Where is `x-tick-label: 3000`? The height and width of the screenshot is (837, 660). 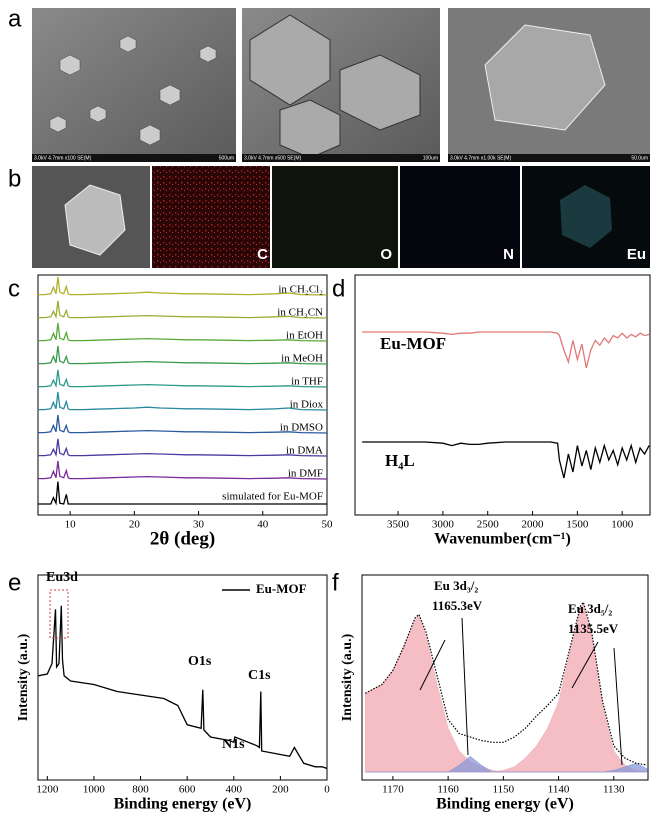
x-tick-label: 3000 is located at coordinates (443, 525).